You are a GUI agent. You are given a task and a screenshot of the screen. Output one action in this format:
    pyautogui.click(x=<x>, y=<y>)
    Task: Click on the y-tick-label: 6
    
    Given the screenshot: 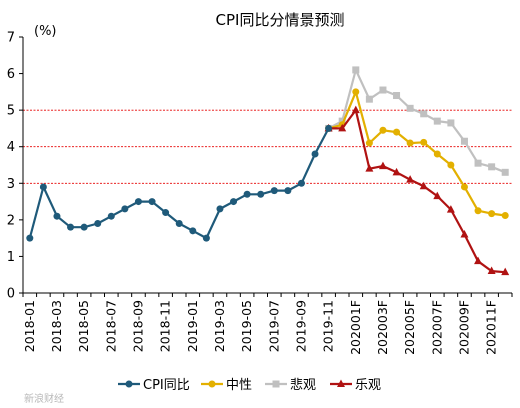 What is the action you would take?
    pyautogui.click(x=11, y=74)
    